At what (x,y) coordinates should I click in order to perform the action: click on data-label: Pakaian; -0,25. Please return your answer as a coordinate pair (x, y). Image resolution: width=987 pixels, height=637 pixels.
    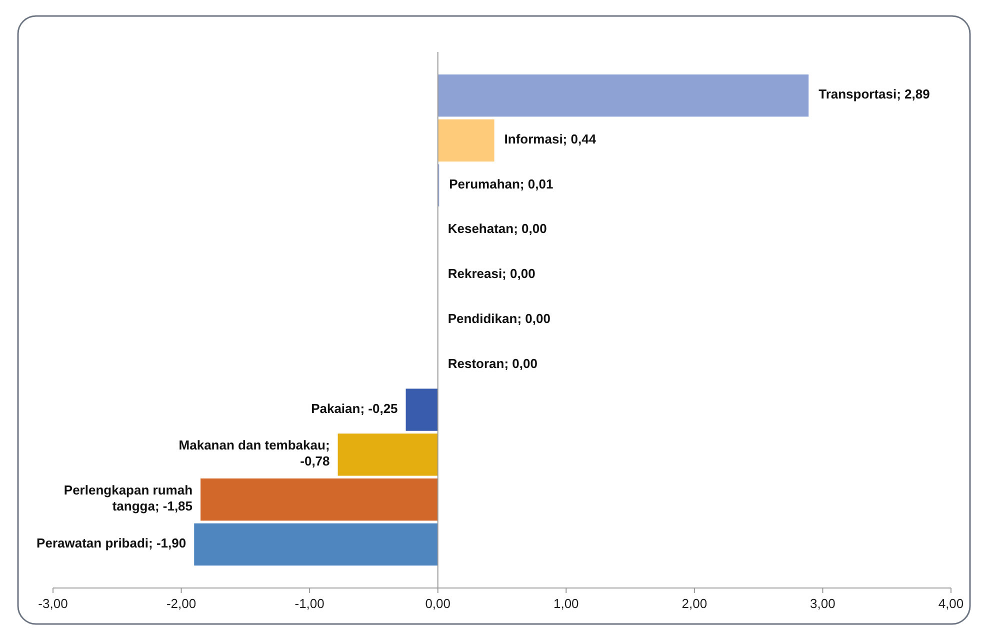
    Looking at the image, I should click on (354, 408).